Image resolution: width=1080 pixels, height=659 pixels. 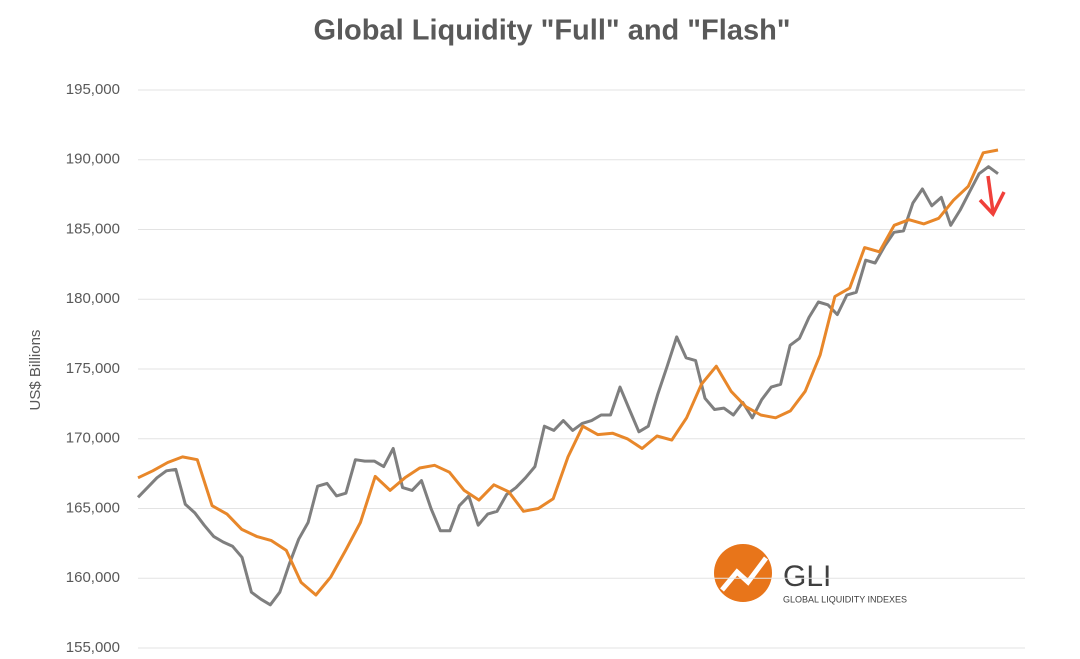 What do you see at coordinates (93, 89) in the screenshot?
I see `y-tick-label: 195,000` at bounding box center [93, 89].